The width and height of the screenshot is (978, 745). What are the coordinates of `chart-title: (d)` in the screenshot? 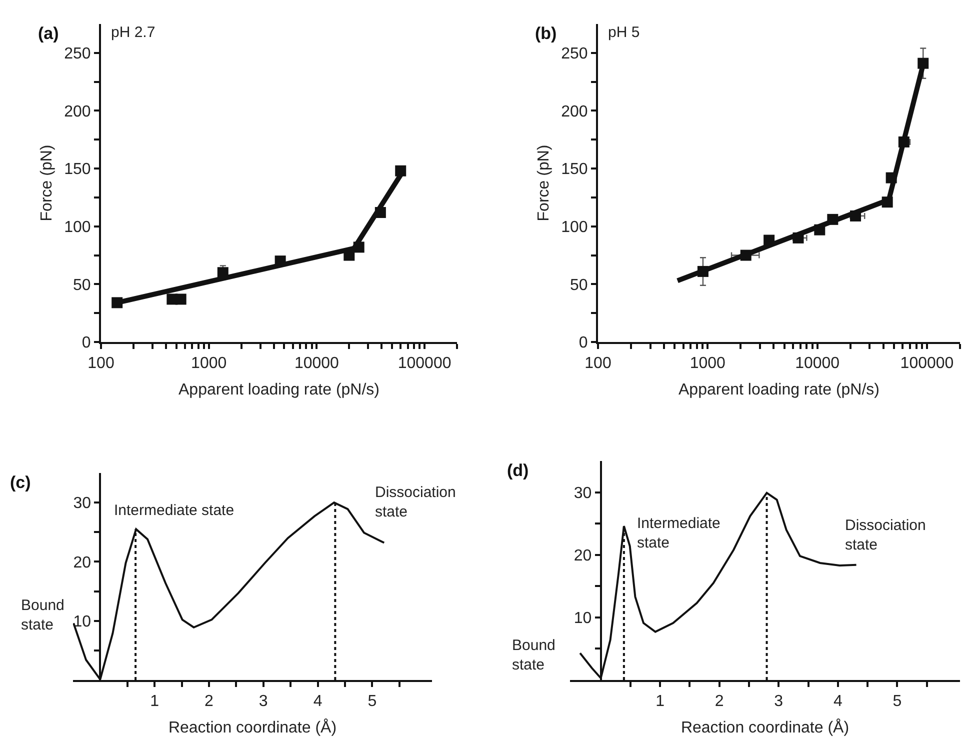 It's located at (518, 470).